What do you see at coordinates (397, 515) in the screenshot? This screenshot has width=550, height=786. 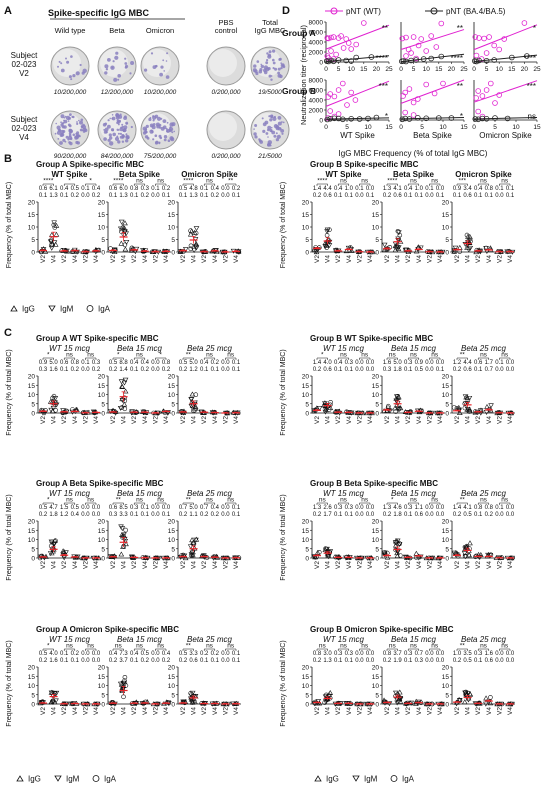 I see `sem-value: 1.8` at bounding box center [397, 515].